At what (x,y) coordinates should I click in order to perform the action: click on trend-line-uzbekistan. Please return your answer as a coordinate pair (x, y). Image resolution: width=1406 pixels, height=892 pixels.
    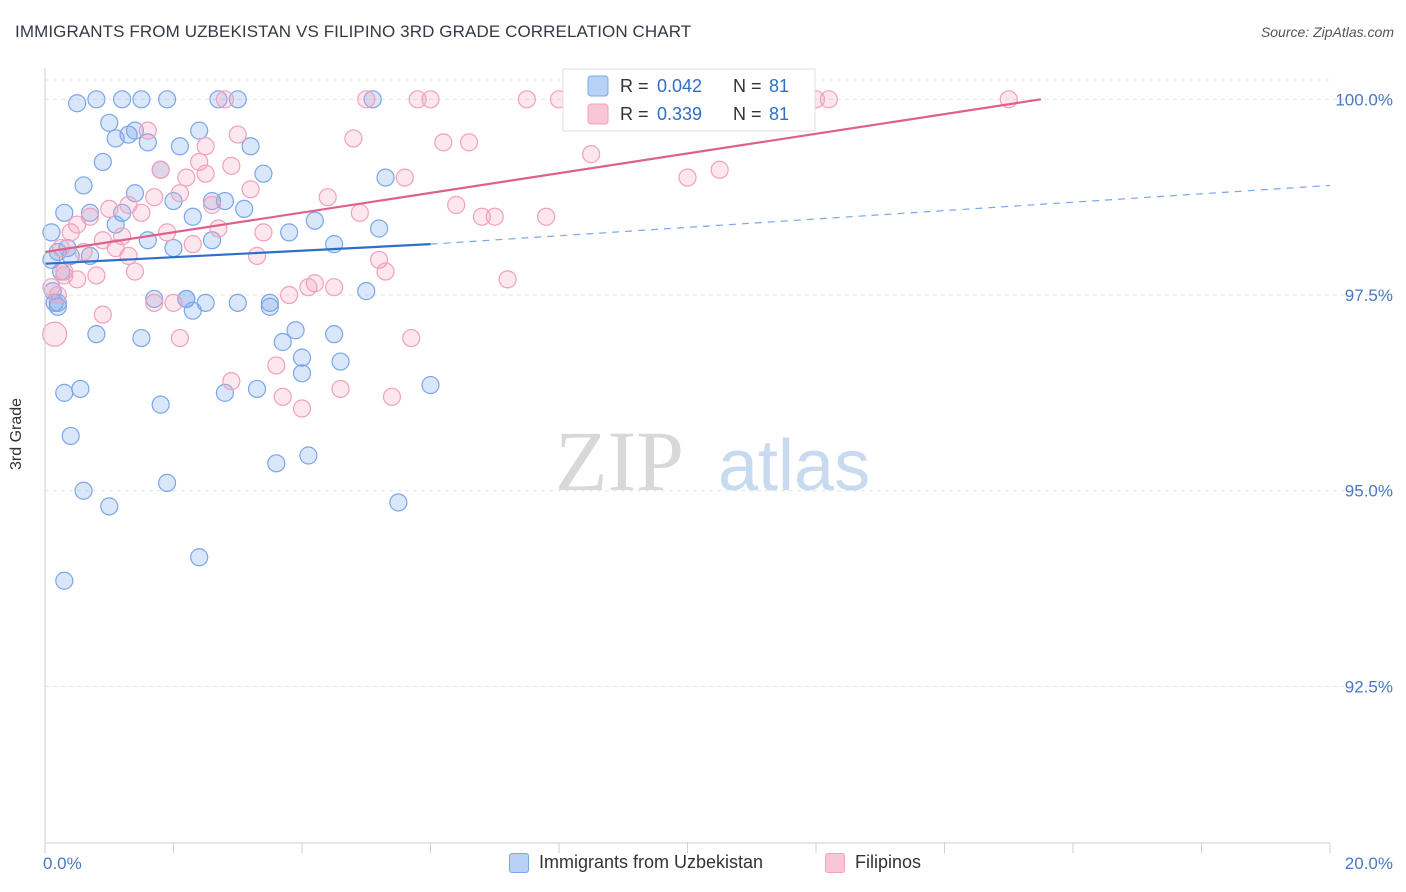
    Looking at the image, I should click on (237, 254).